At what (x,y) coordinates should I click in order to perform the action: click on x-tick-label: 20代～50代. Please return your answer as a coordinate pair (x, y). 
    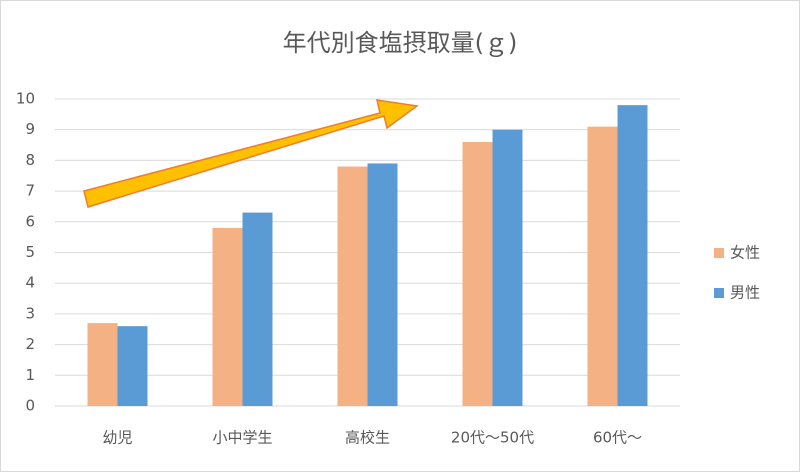
    Looking at the image, I should click on (492, 438).